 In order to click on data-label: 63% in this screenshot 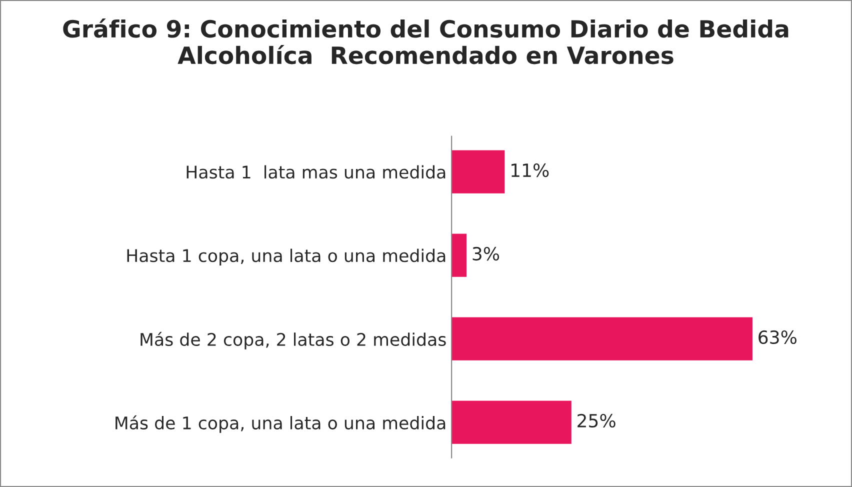, I will do `click(777, 337)`.